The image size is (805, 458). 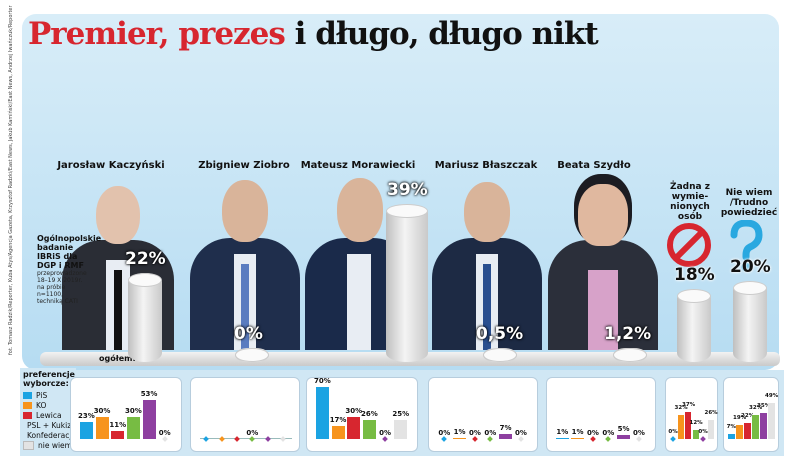 What do you see at coordinates (500, 334) in the screenshot?
I see `overall-value-label: 0,5%` at bounding box center [500, 334].